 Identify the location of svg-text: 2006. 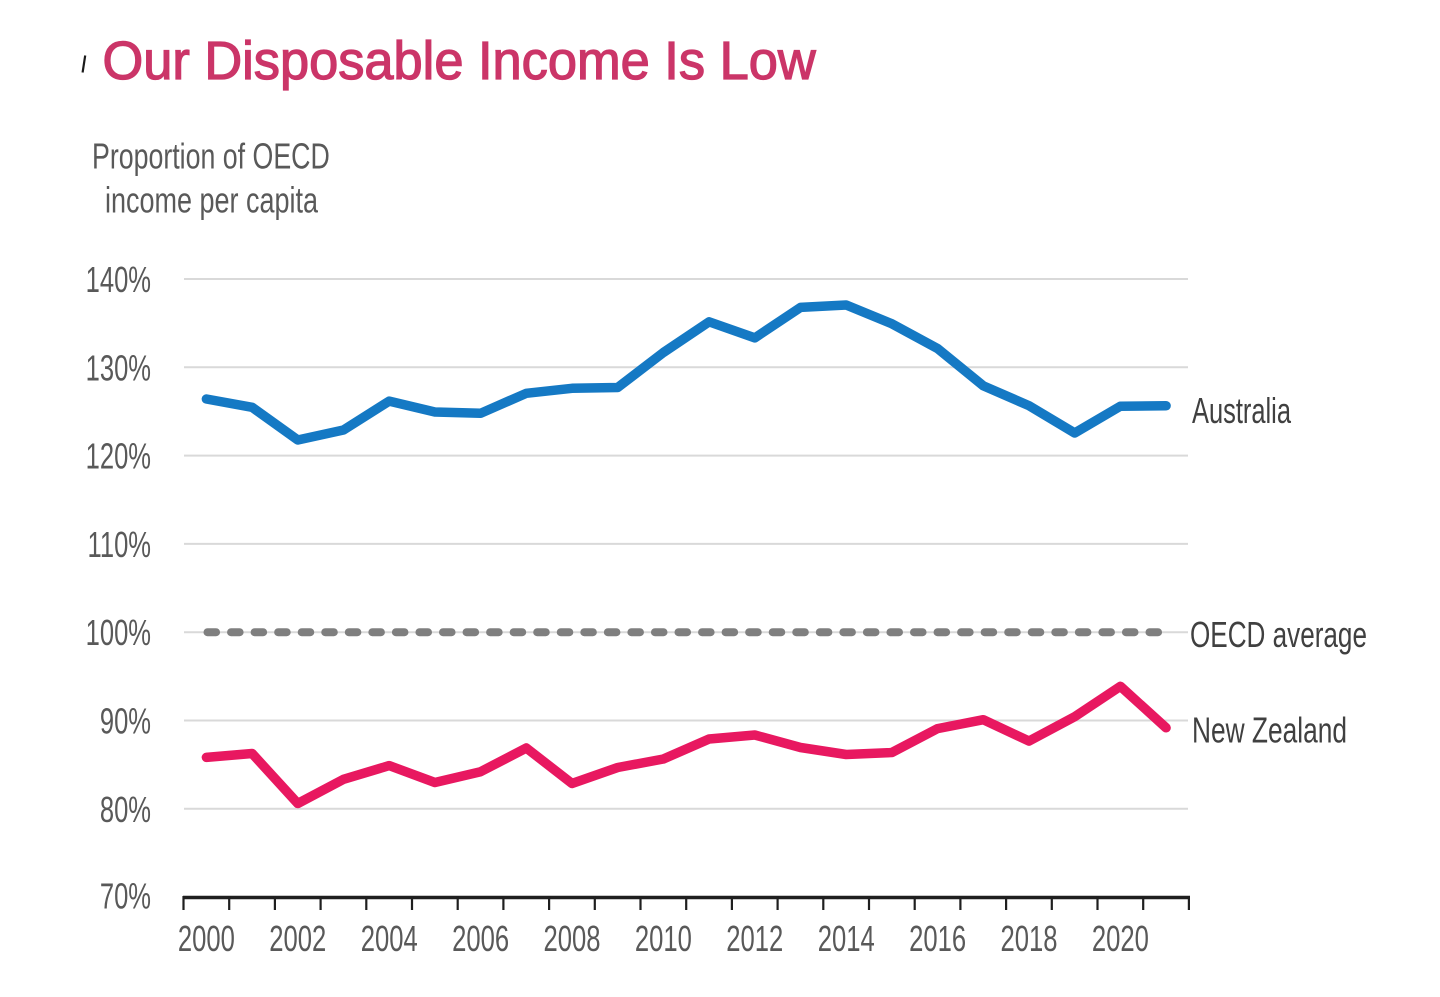
(480, 939).